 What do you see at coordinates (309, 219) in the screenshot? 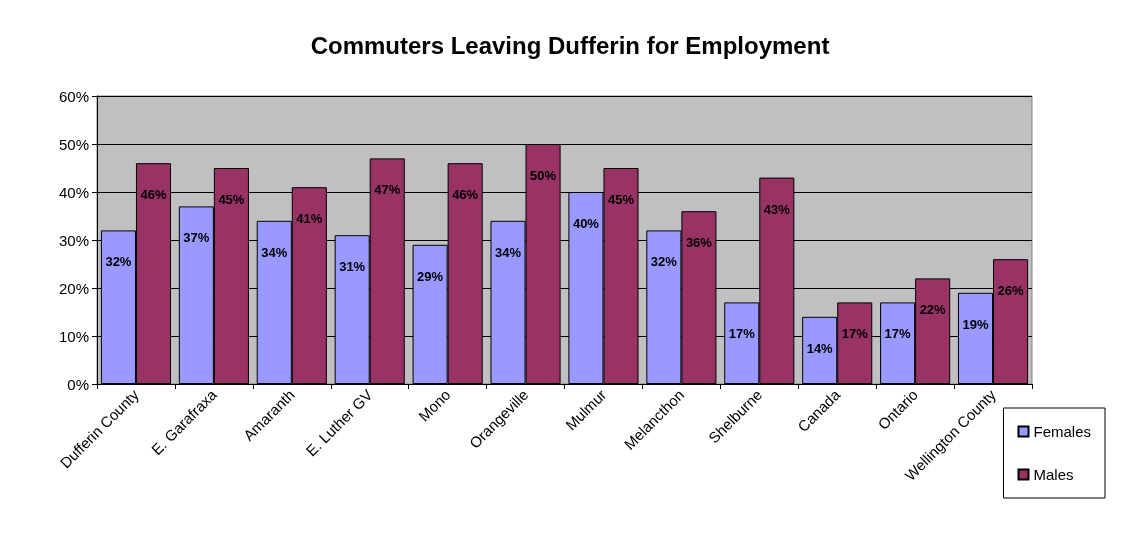
I see `data-label: 41%` at bounding box center [309, 219].